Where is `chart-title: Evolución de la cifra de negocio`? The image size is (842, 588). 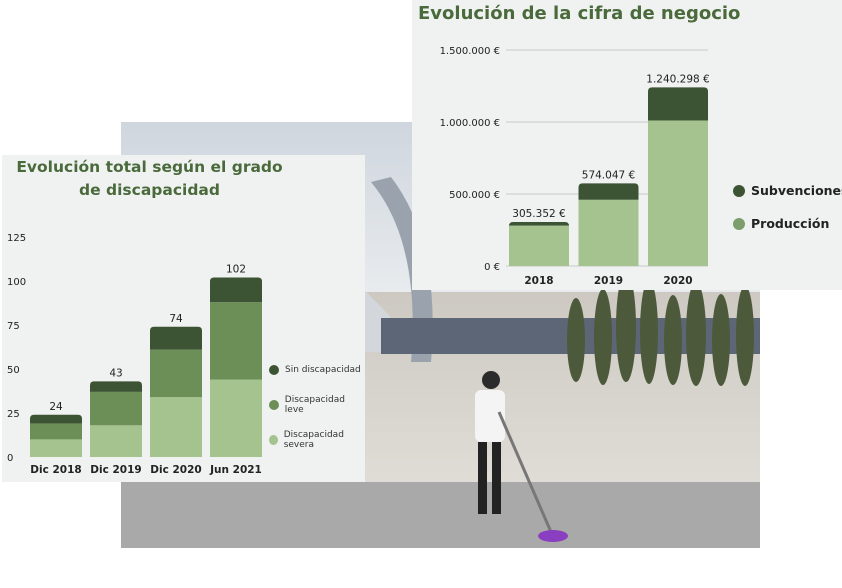 chart-title: Evolución de la cifra de negocio is located at coordinates (579, 13).